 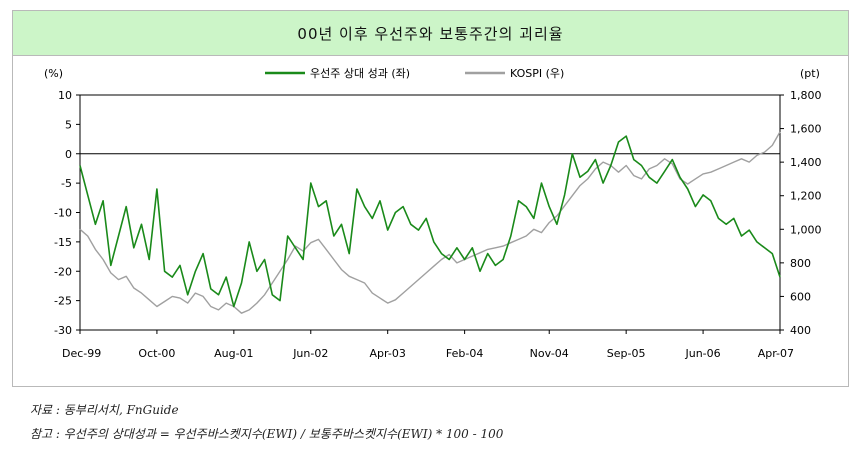 What do you see at coordinates (810, 73) in the screenshot?
I see `right-axis-unit: (pt)` at bounding box center [810, 73].